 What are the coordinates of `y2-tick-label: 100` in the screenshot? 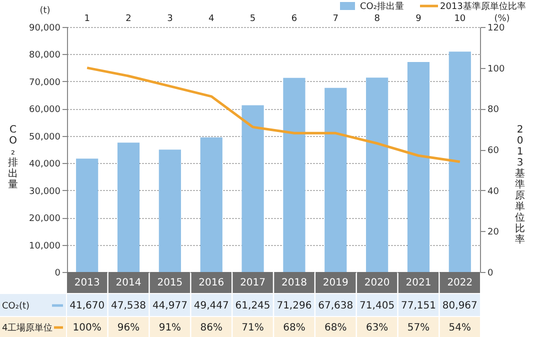 It's located at (496, 69).